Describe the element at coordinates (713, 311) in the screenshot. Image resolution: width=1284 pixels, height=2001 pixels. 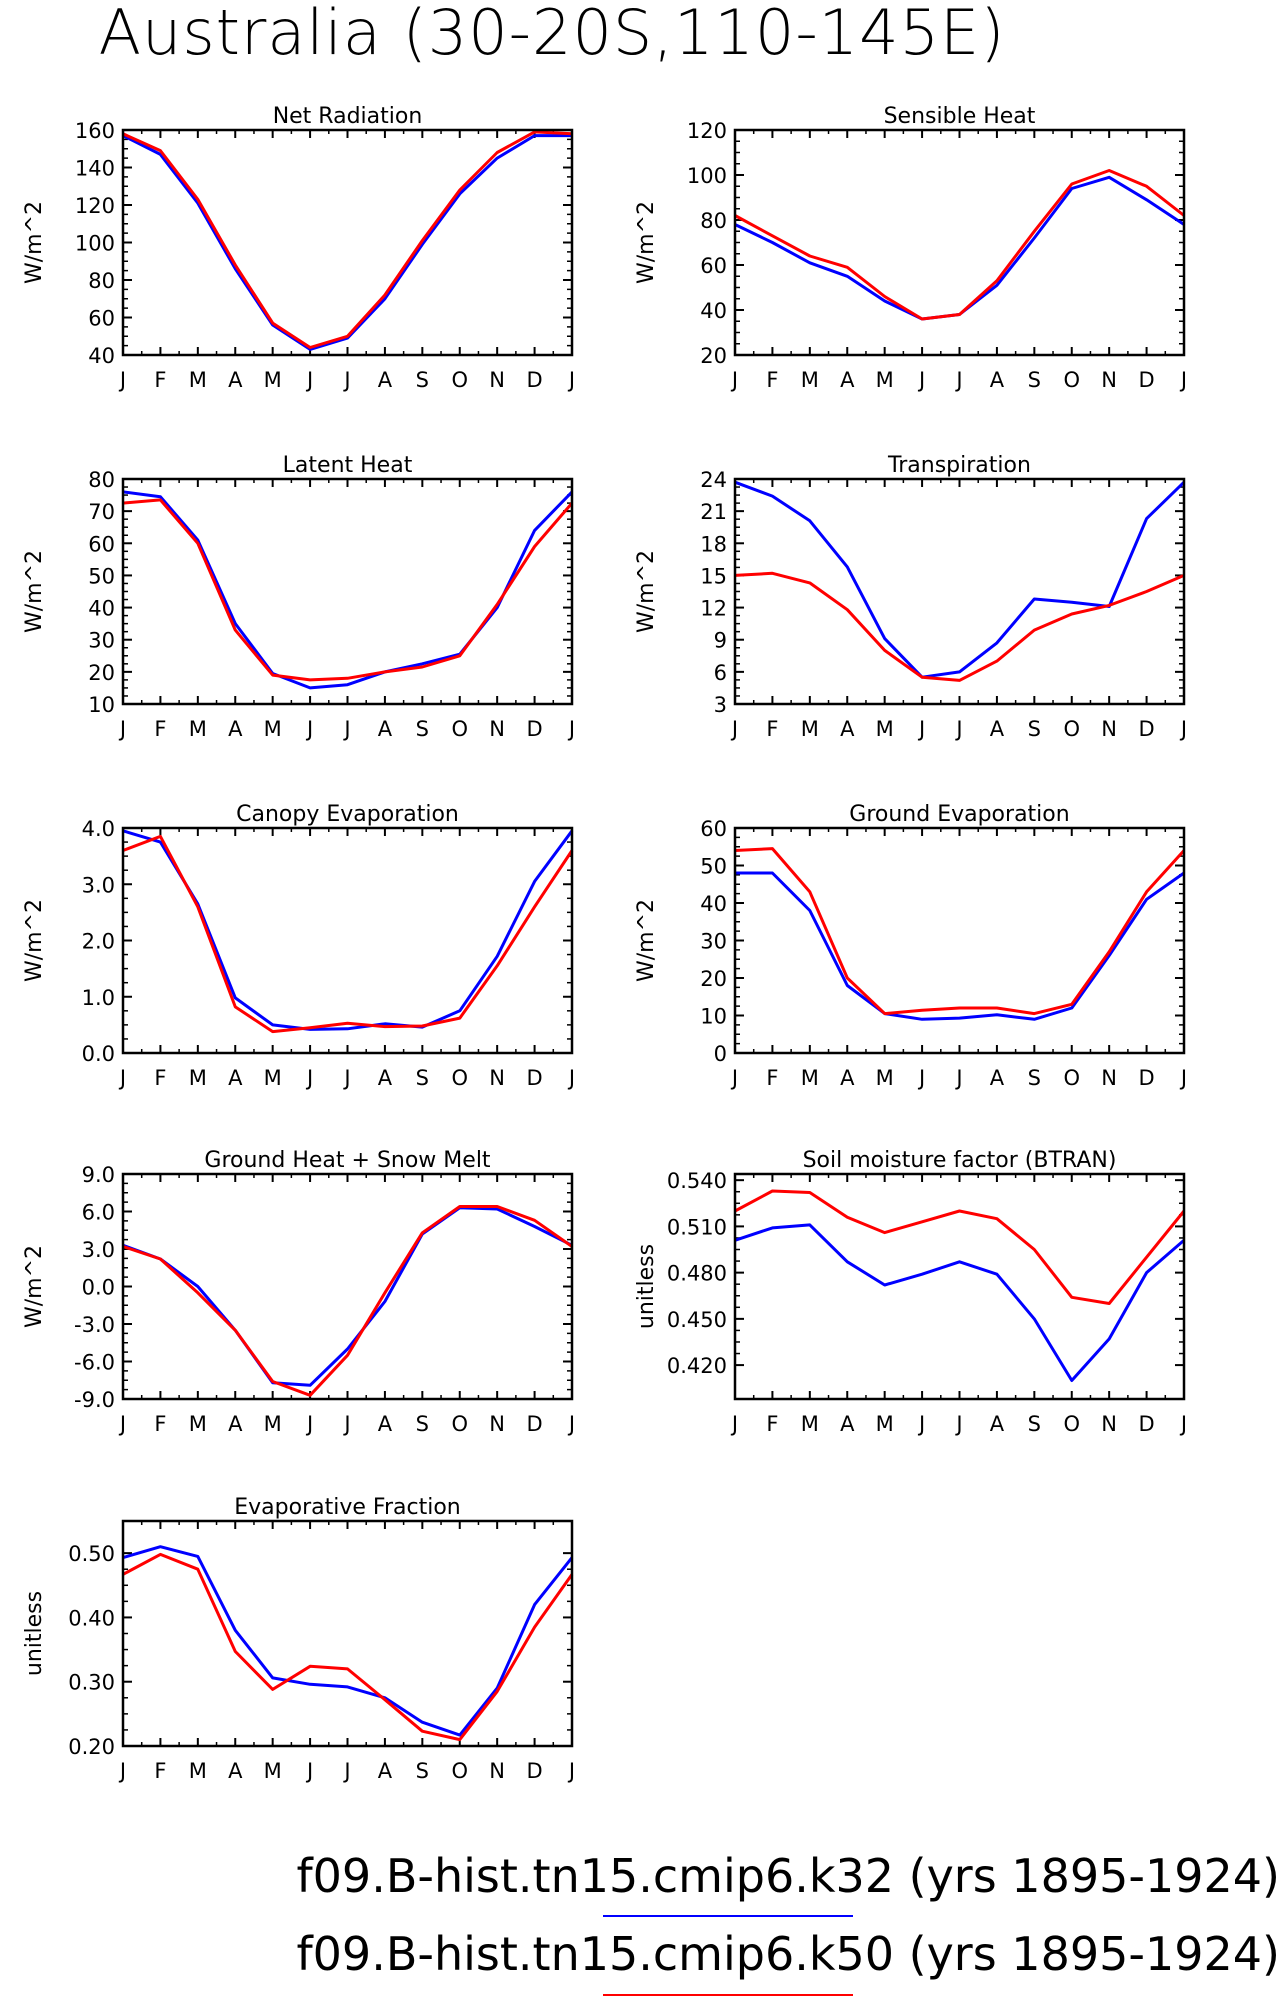
I see `y-tick-label: 40` at that location.